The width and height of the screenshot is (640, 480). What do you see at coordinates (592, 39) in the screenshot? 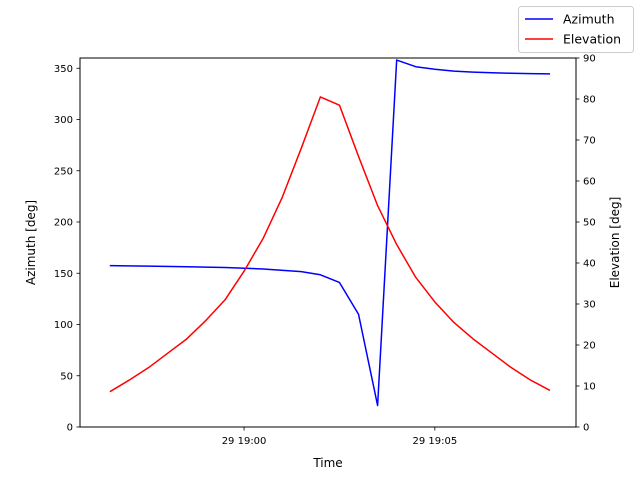
I see `legend-label-elevation: Elevation` at bounding box center [592, 39].